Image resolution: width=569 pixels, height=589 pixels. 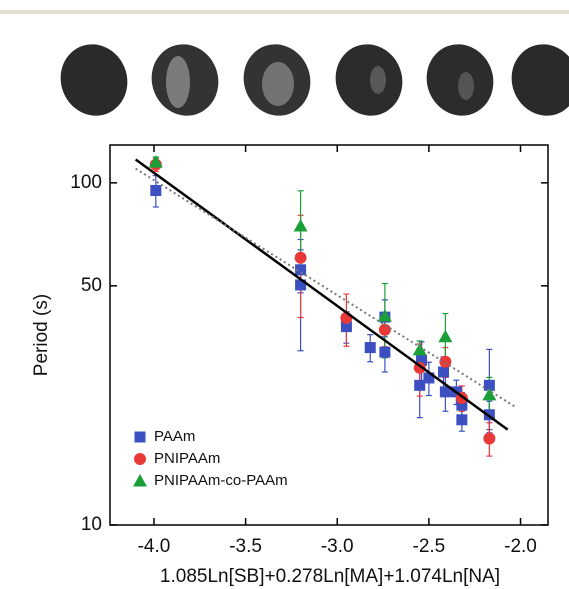 I want to click on x-tick-label: -3.0, so click(x=337, y=546).